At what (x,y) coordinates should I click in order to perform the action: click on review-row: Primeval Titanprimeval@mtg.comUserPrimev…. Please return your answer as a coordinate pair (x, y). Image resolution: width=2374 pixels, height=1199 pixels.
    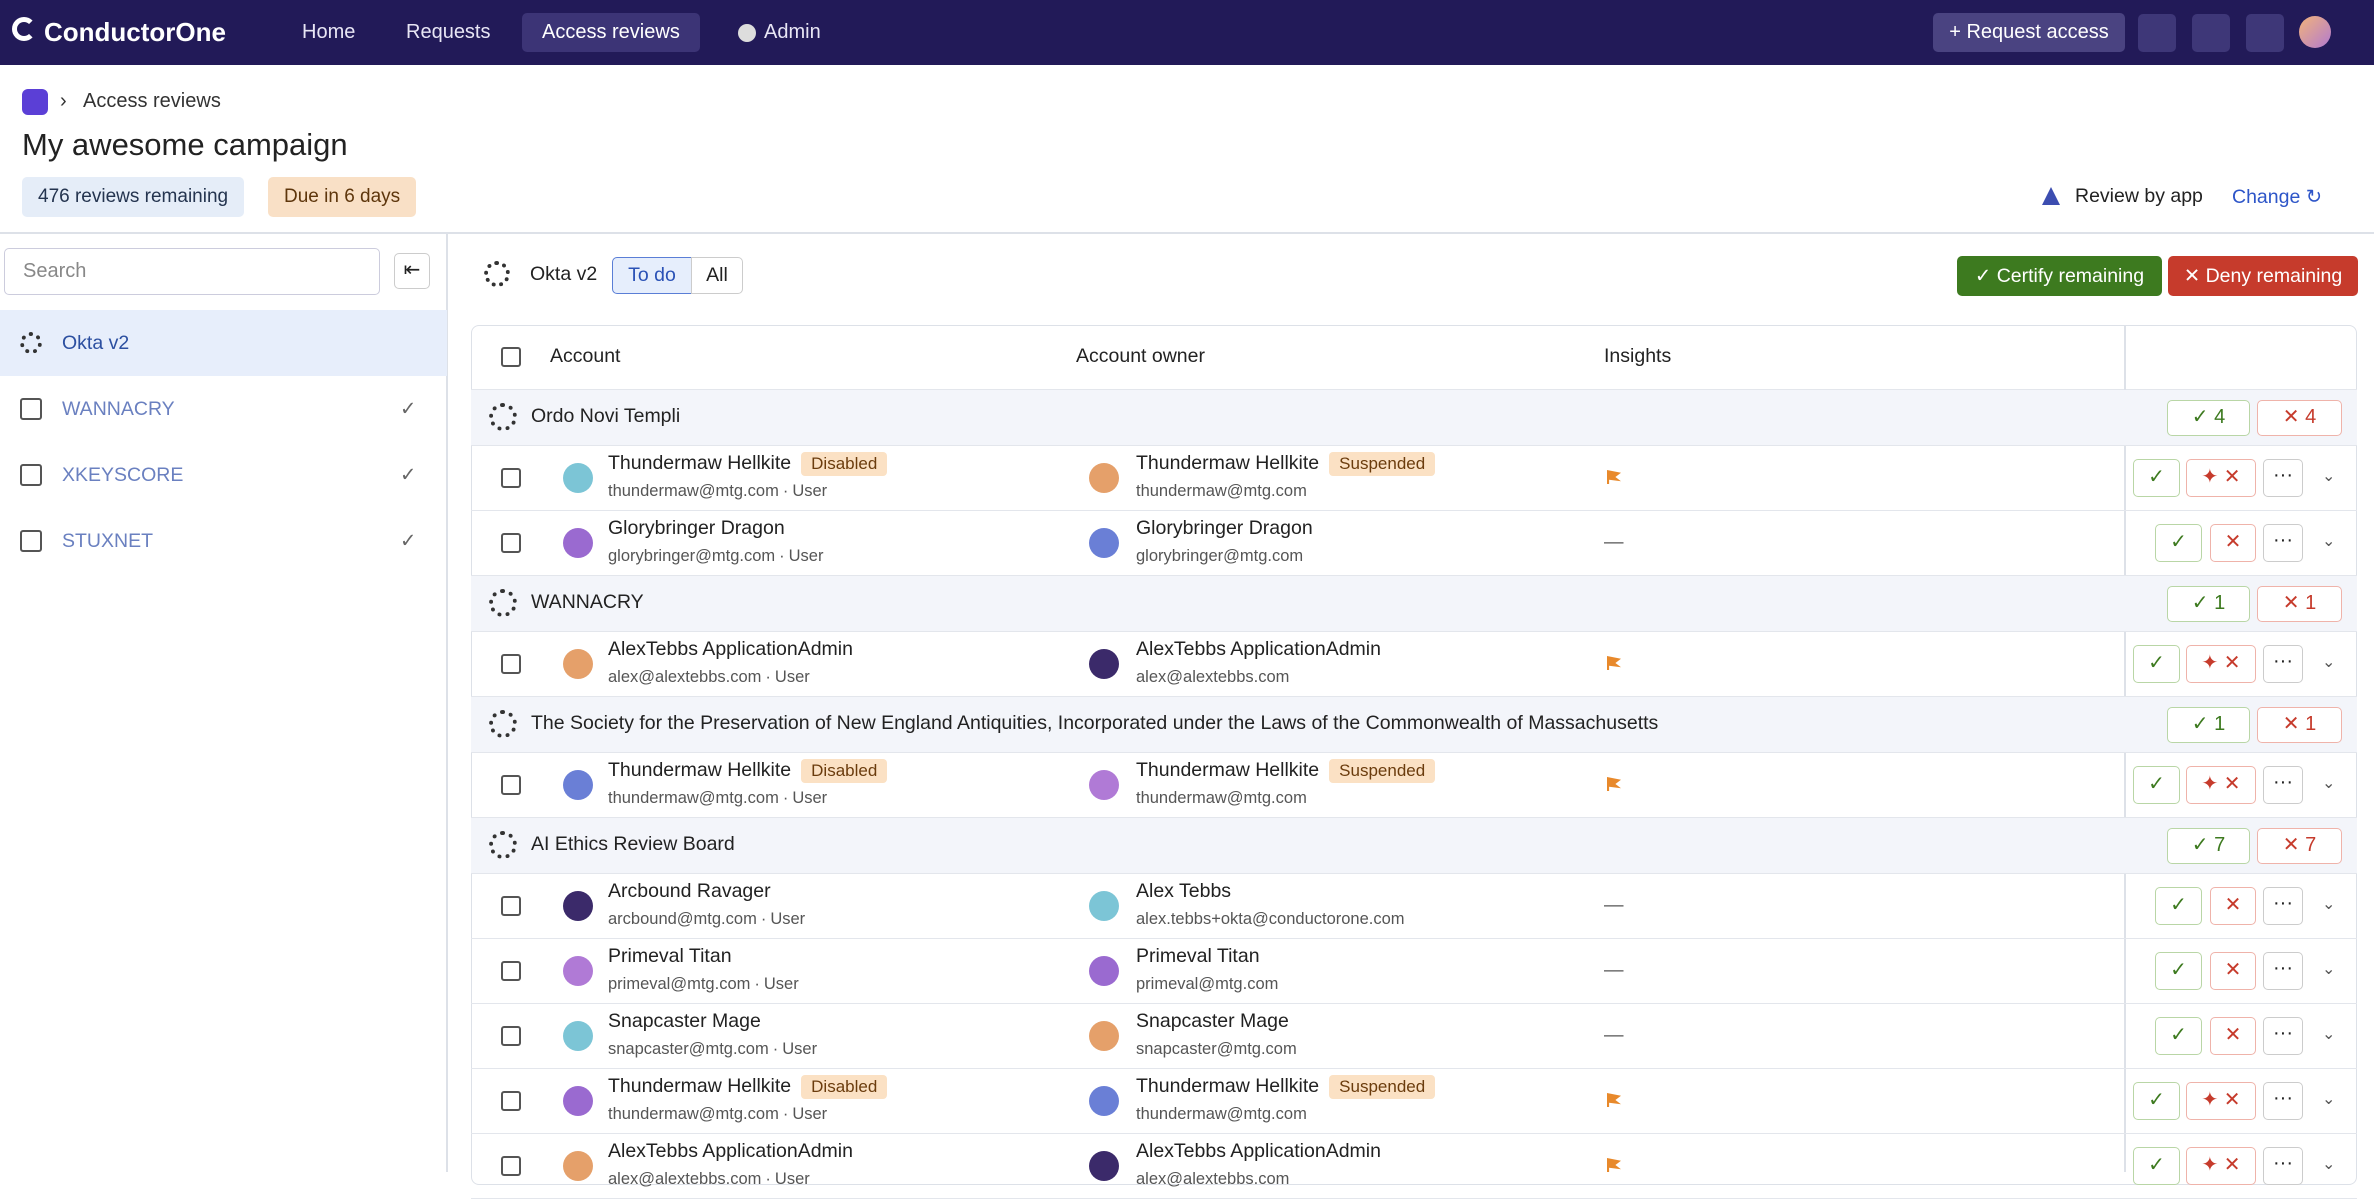
    Looking at the image, I should click on (1414, 971).